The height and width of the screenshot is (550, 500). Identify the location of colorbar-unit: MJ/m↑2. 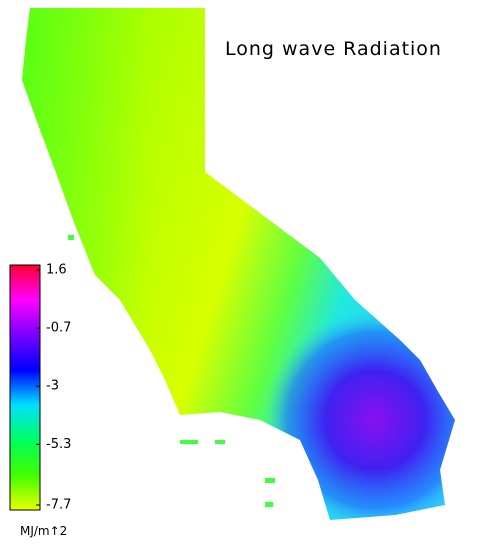
(43, 531).